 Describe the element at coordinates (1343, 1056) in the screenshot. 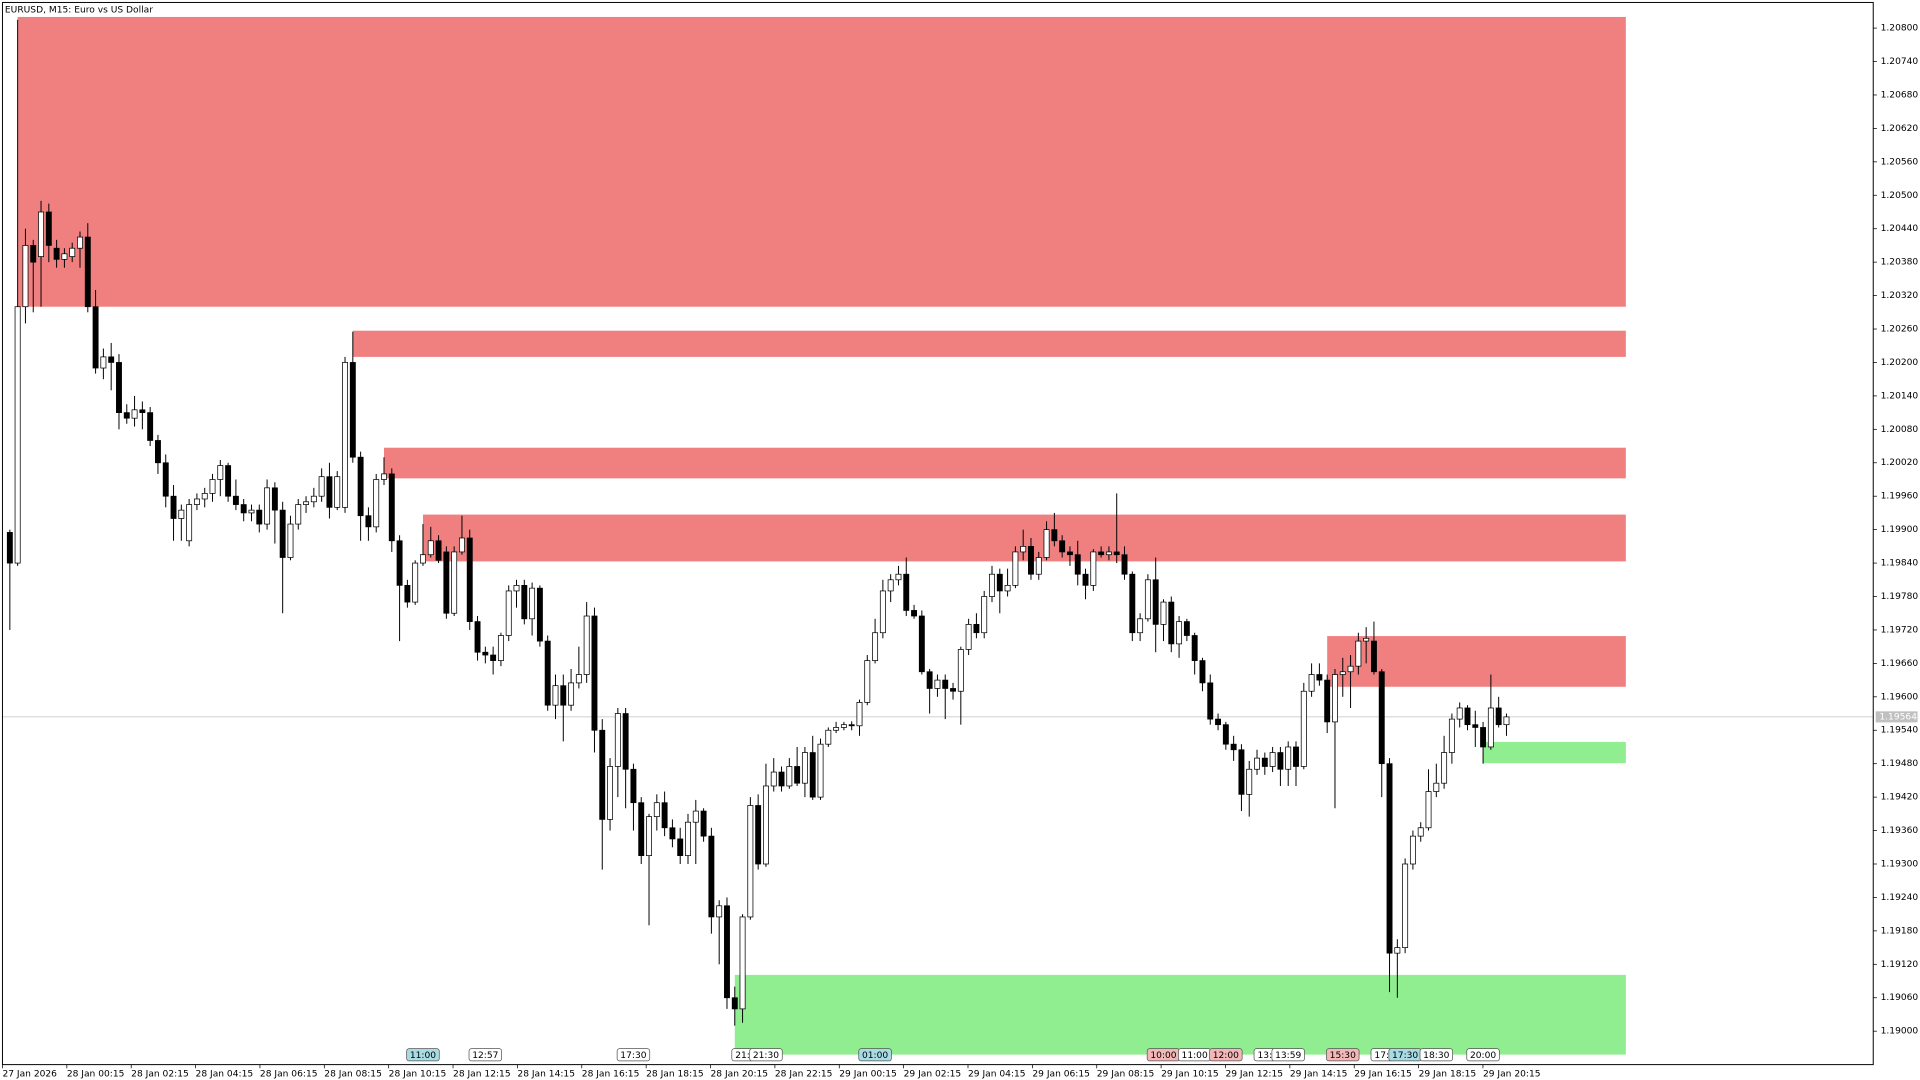

I see `time-marker-label: 15:30` at that location.